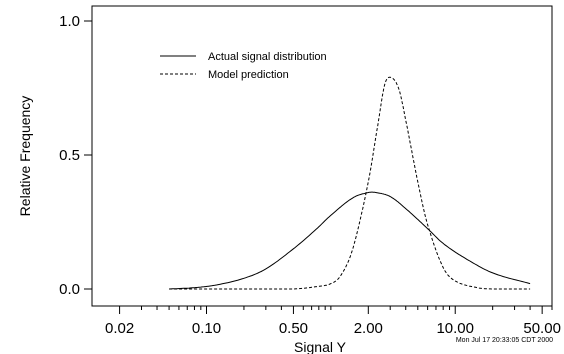 The image size is (564, 354). I want to click on x-tick-label: 0.50, so click(293, 328).